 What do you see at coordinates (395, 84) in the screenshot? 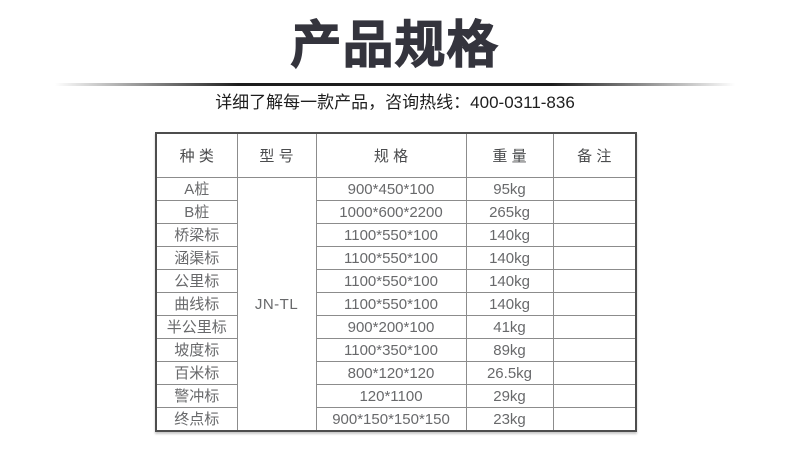
I see `title-divider` at bounding box center [395, 84].